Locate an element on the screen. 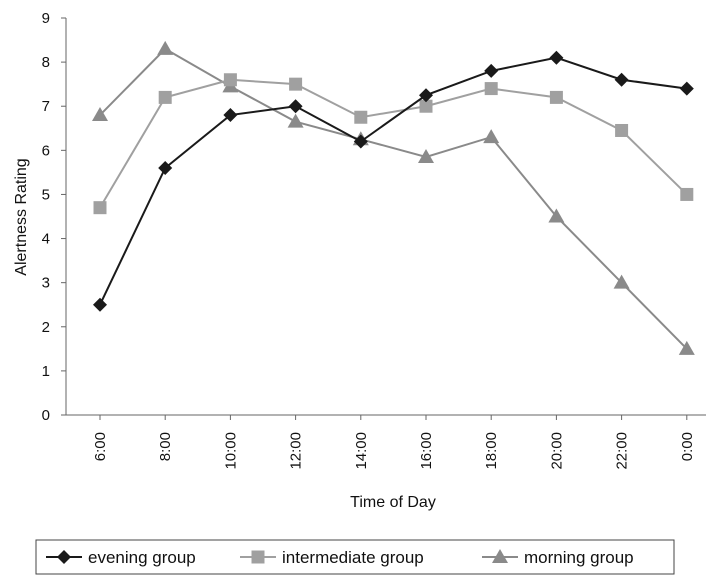  y-ticks: 0 1 2 3 4 5 6 7 8 9 is located at coordinates (54, 217).